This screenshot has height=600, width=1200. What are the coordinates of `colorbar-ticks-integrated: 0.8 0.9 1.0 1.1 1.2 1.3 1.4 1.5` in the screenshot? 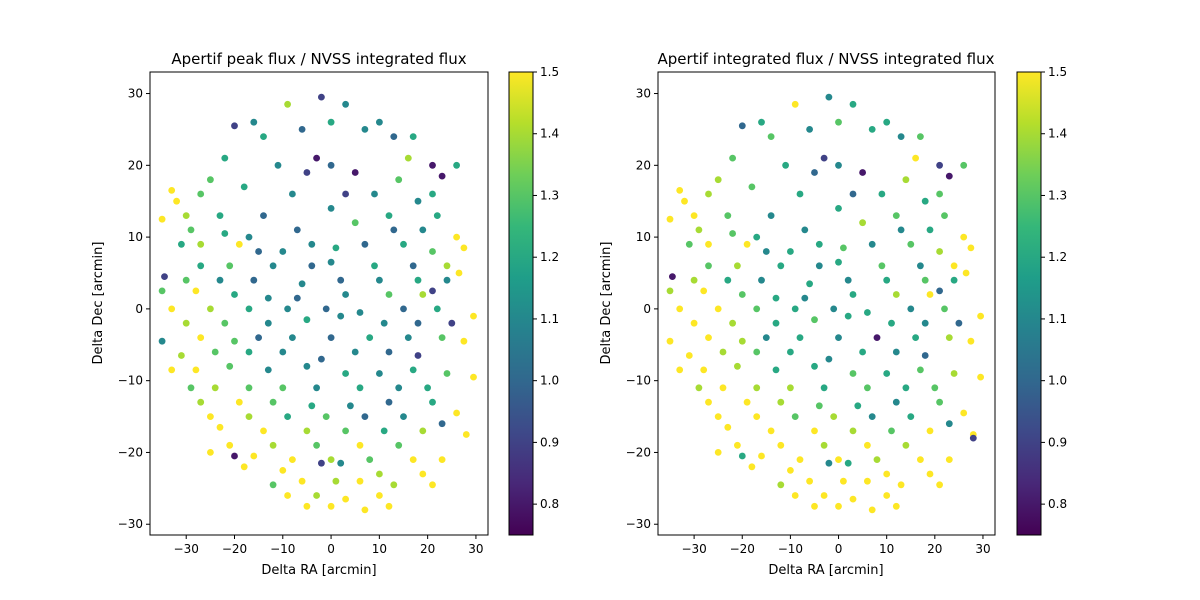 It's located at (1054, 288).